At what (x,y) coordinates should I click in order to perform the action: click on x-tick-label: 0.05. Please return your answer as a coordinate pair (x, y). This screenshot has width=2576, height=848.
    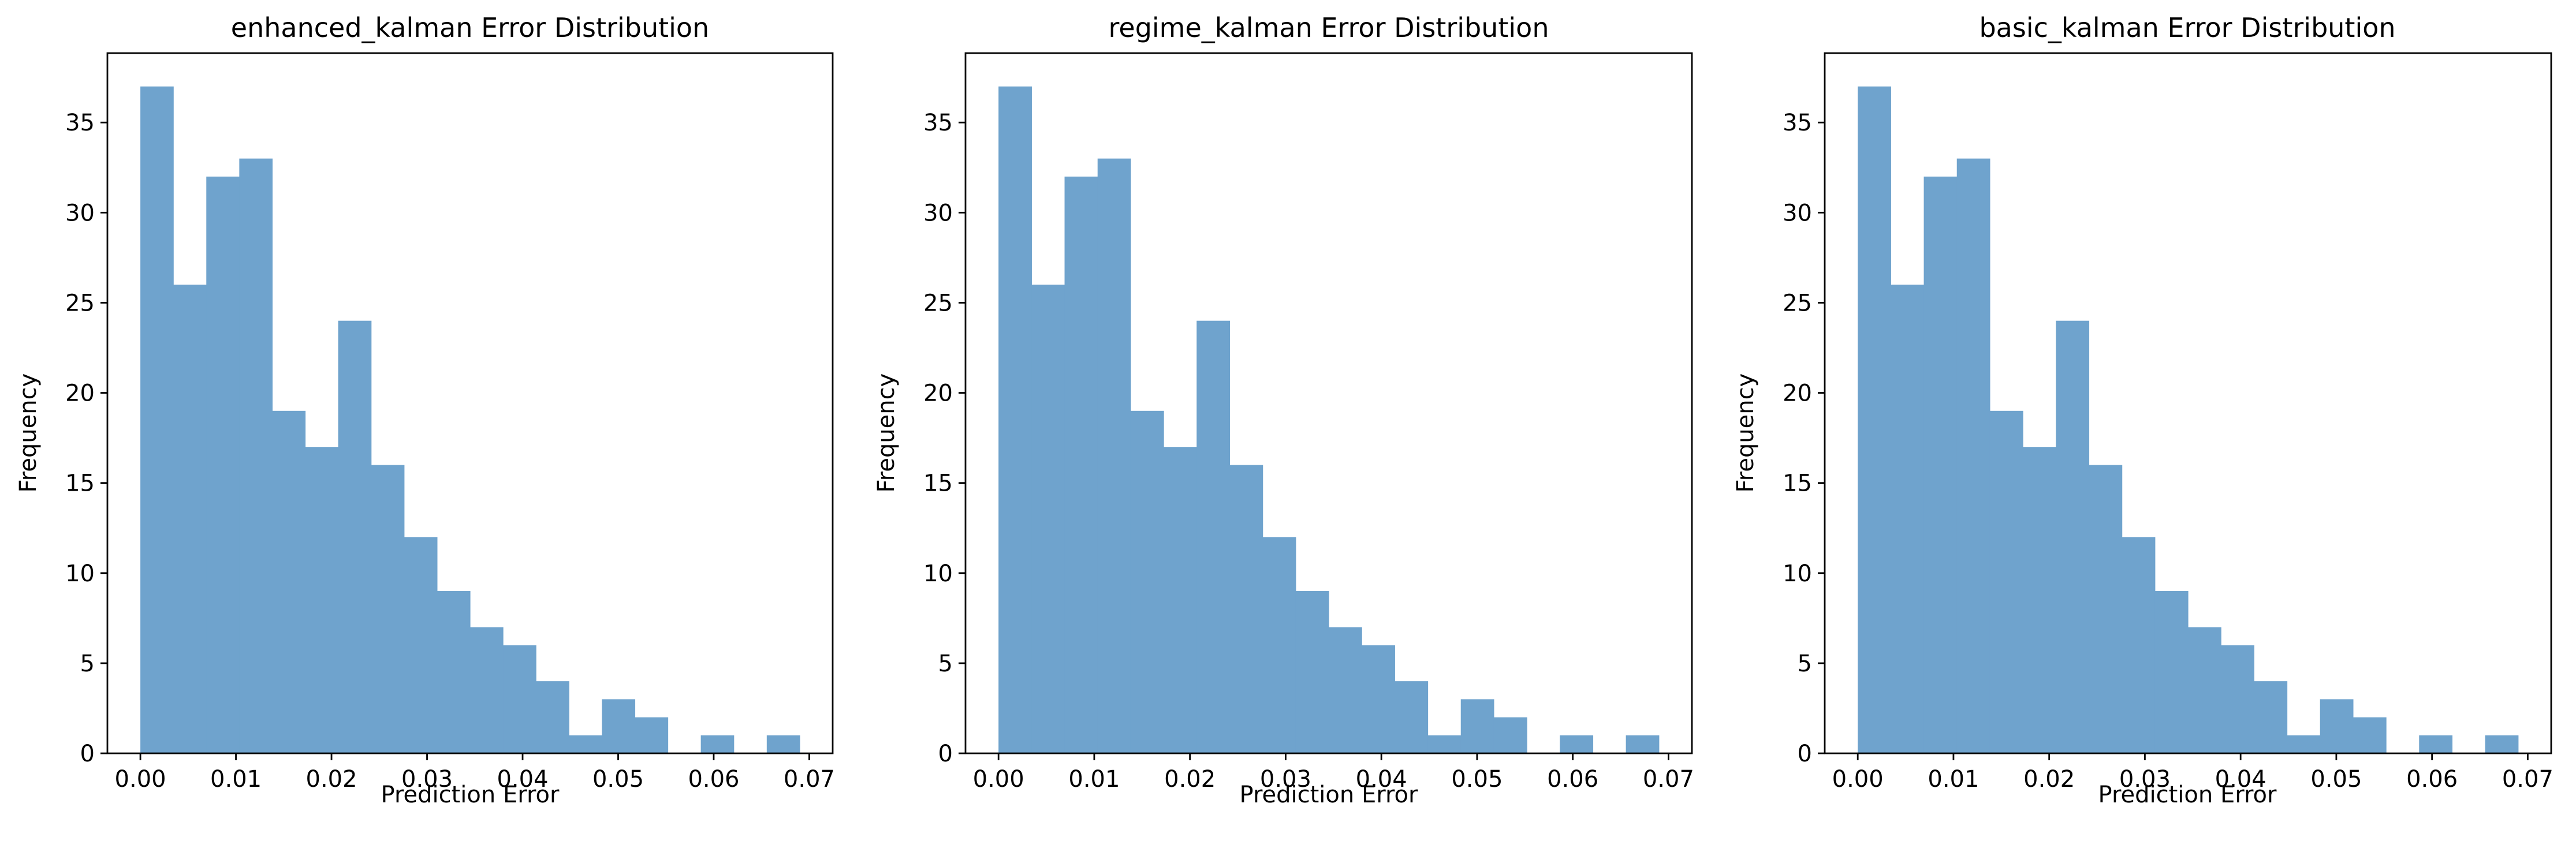
    Looking at the image, I should click on (1477, 780).